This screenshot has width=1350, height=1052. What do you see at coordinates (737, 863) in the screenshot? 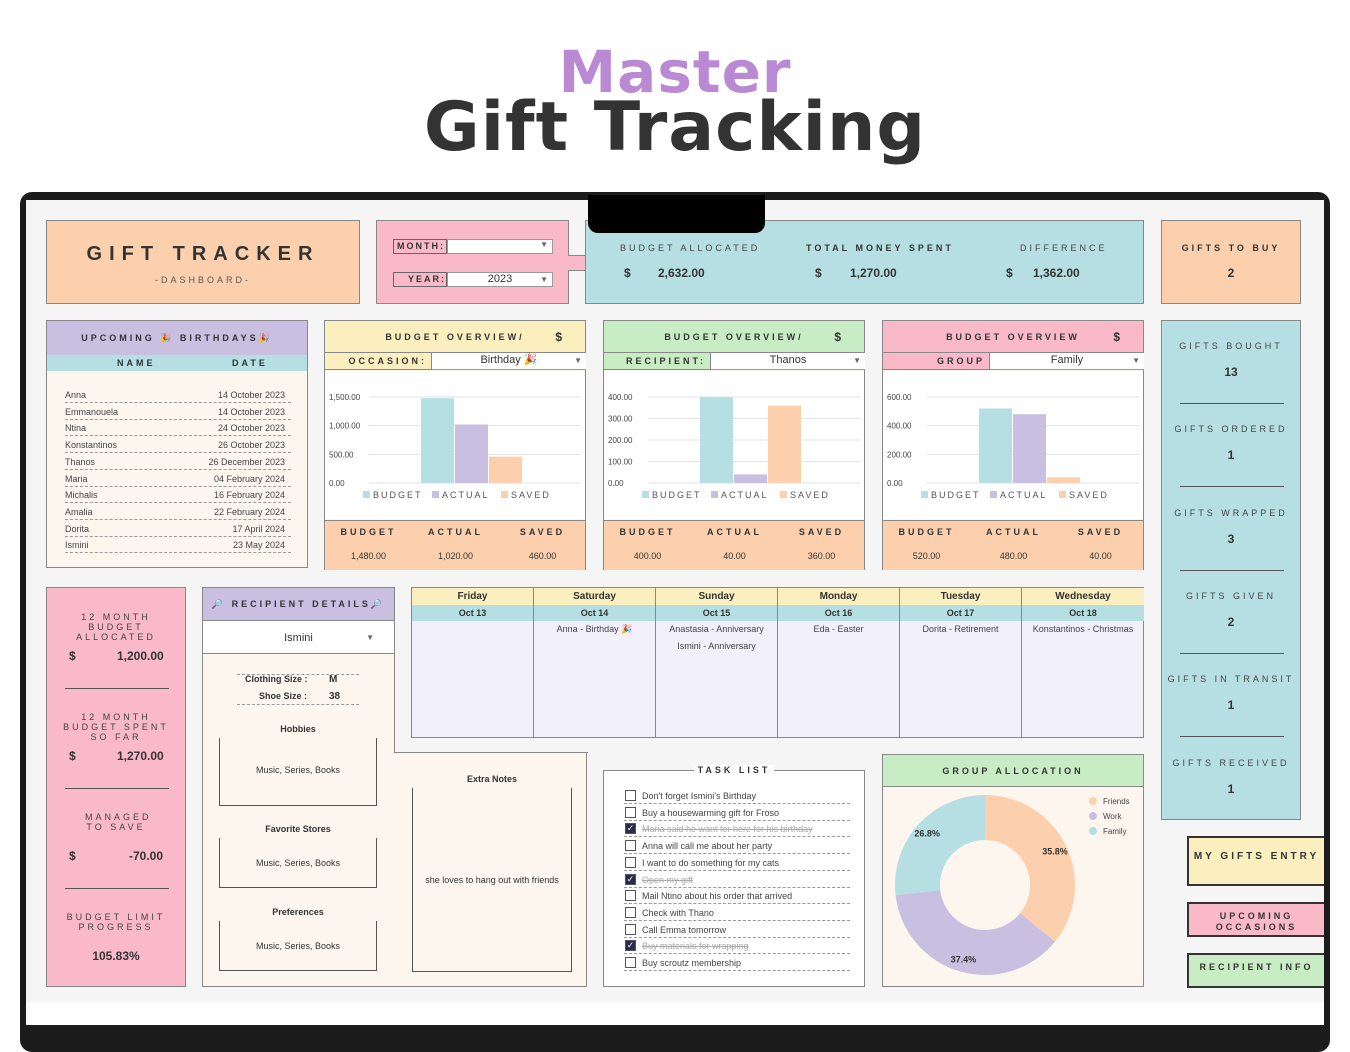
I see `task-item: I want to do something for my cats` at bounding box center [737, 863].